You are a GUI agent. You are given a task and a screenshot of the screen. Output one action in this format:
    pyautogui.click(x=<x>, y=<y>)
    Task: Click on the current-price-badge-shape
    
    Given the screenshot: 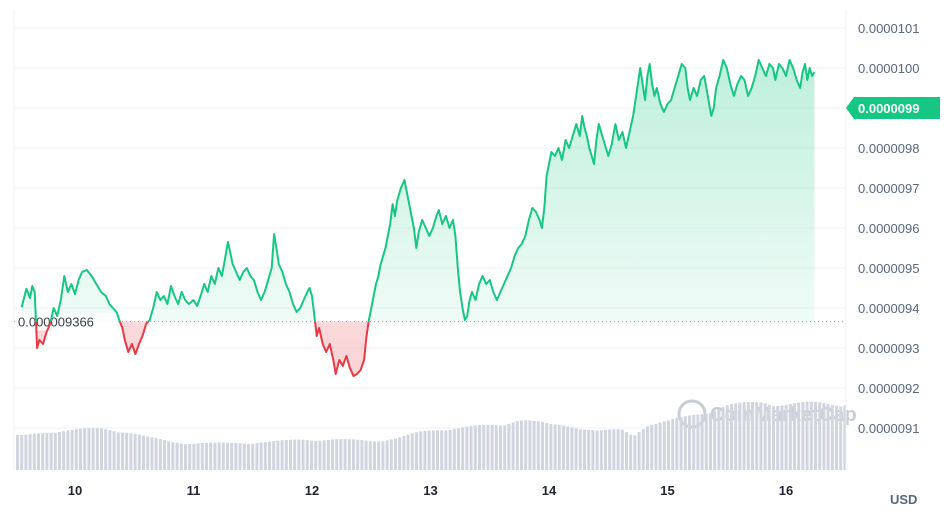 What is the action you would take?
    pyautogui.click(x=893, y=108)
    